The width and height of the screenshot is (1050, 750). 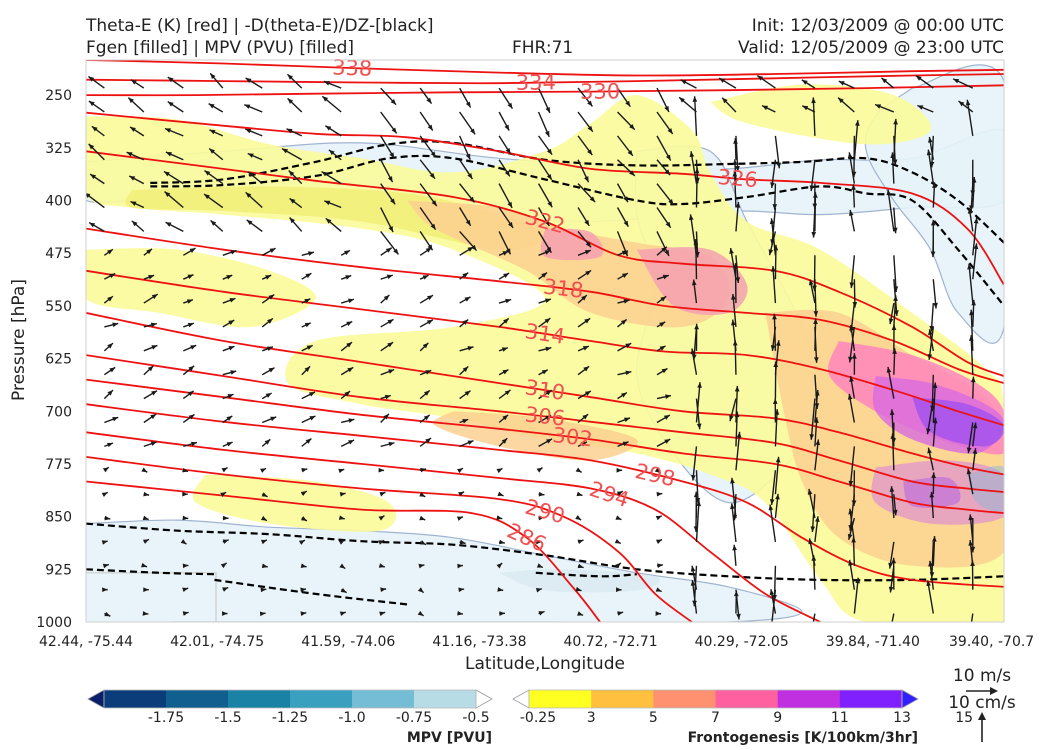 What do you see at coordinates (840, 718) in the screenshot?
I see `colorbar-tick-label: 11` at bounding box center [840, 718].